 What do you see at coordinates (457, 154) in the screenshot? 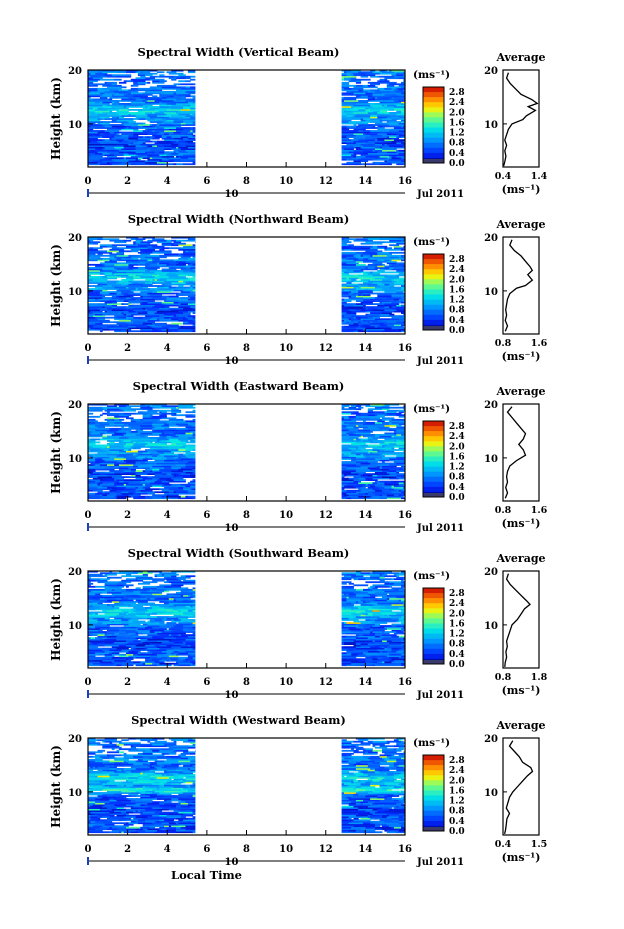
I see `colorbar-tick-label: 0.4` at bounding box center [457, 154].